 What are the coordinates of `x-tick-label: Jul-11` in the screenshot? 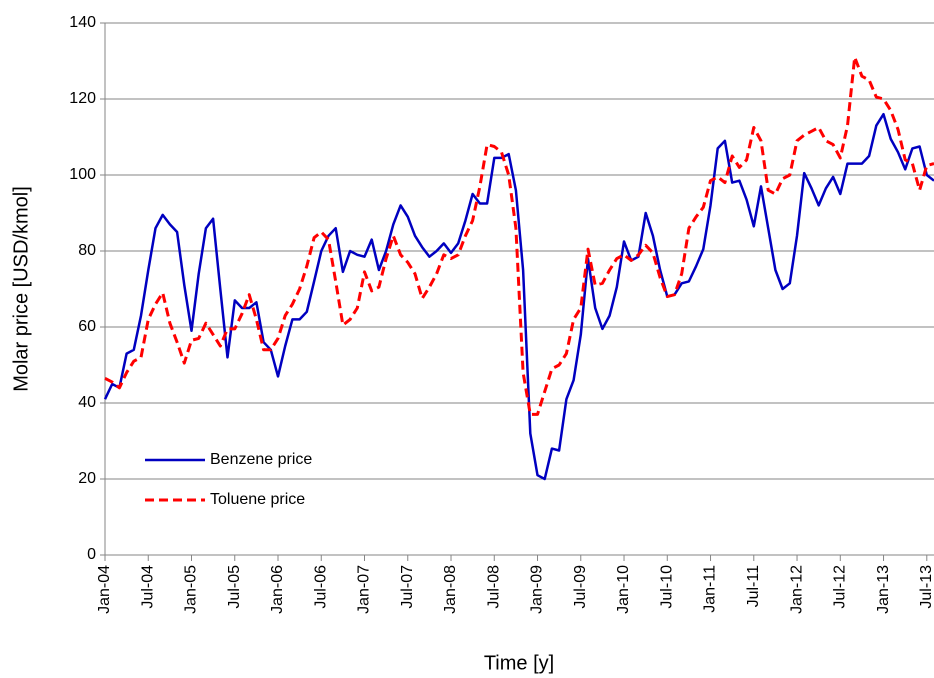 It's located at (753, 586).